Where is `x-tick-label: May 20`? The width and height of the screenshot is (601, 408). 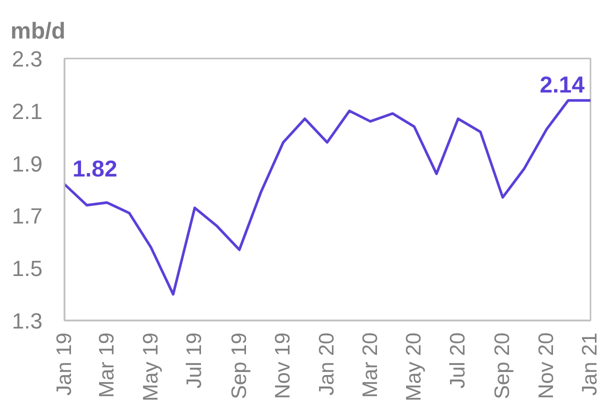
x-tick-label: May 20 is located at coordinates (414, 367).